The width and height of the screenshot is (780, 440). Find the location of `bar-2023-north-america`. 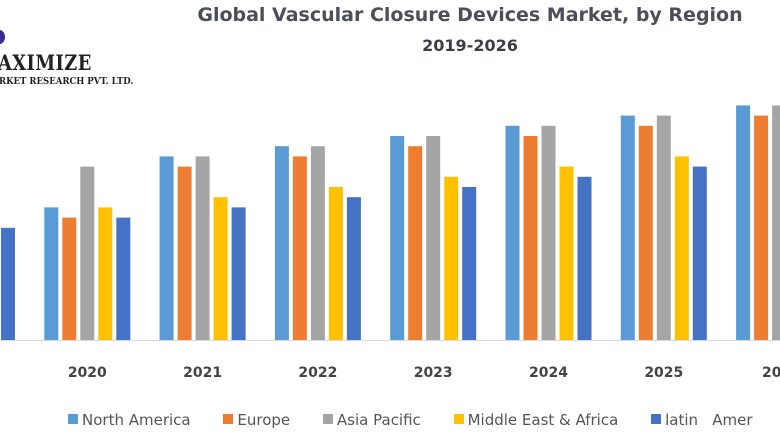

bar-2023-north-america is located at coordinates (397, 238).